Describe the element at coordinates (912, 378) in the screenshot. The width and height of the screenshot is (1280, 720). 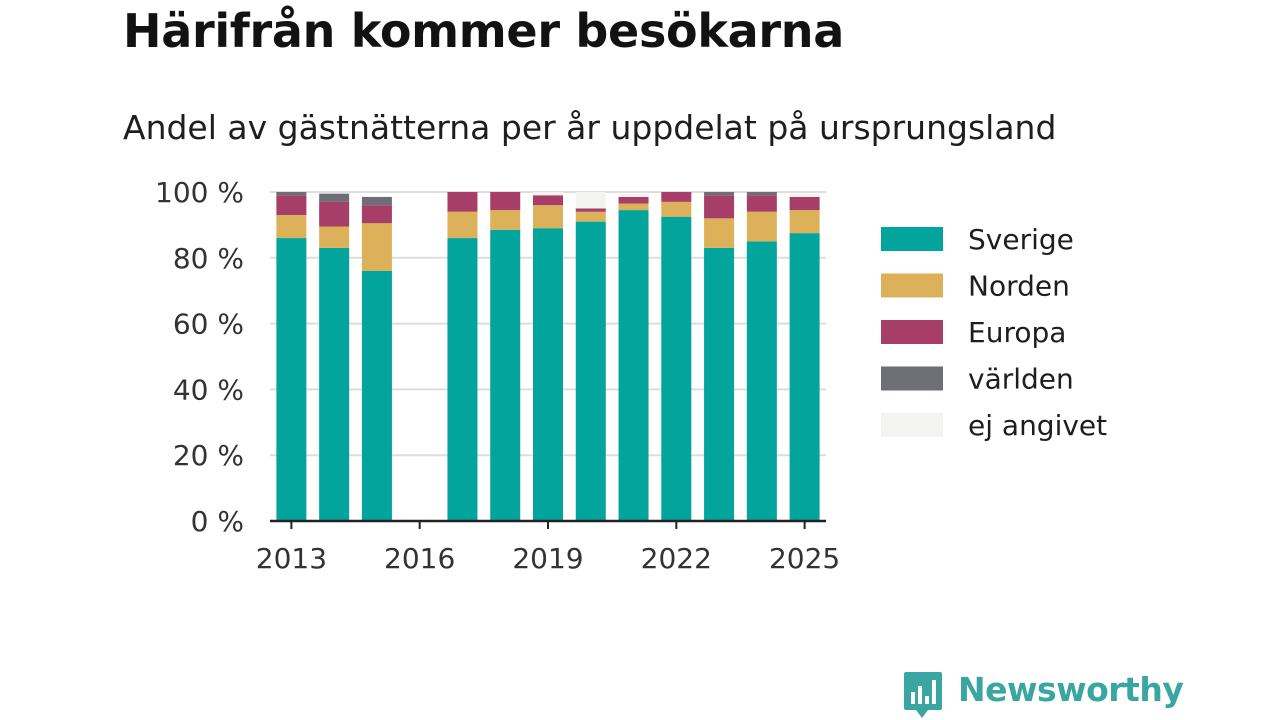
I see `legend-swatch-världen` at that location.